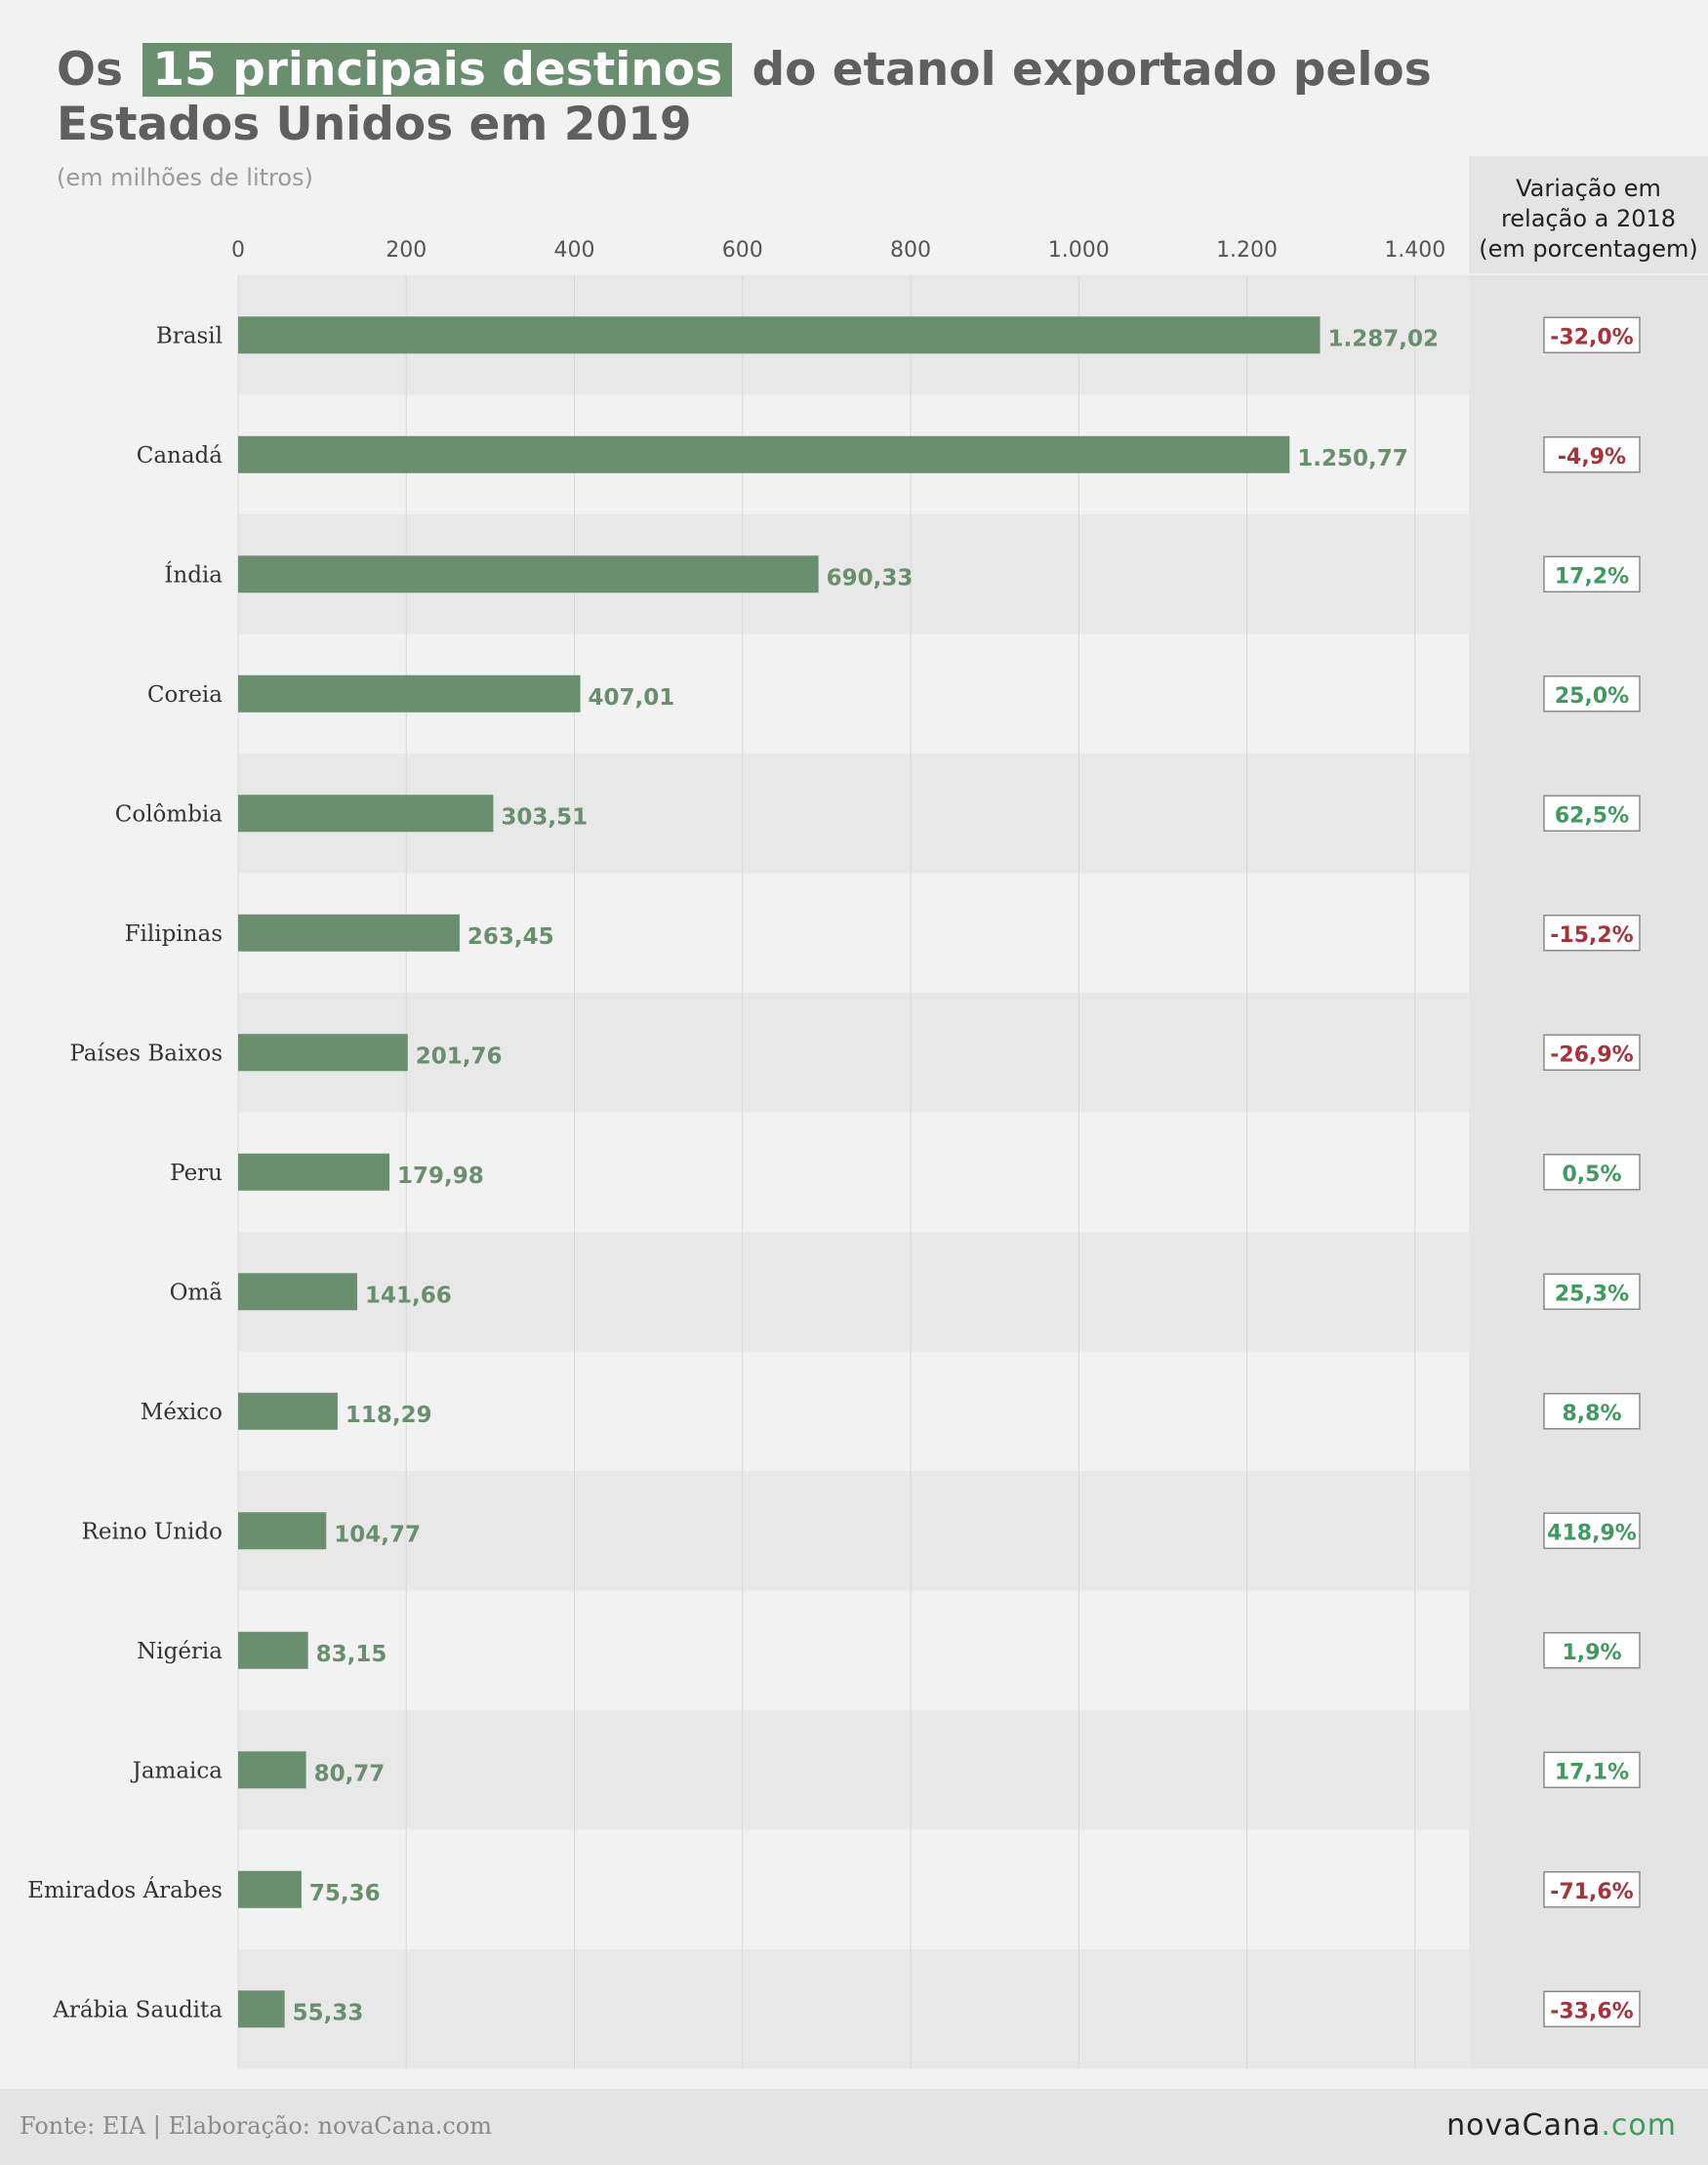 The height and width of the screenshot is (2165, 1708). What do you see at coordinates (146, 1053) in the screenshot?
I see `category-label: Países Baixos` at bounding box center [146, 1053].